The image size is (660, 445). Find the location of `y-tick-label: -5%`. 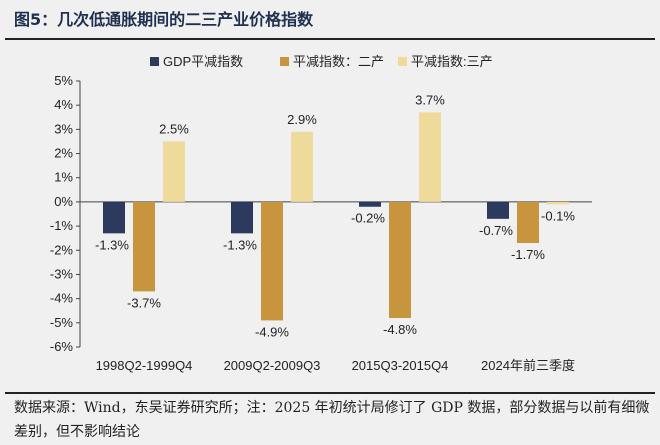

y-tick-label: -5% is located at coordinates (62, 322).